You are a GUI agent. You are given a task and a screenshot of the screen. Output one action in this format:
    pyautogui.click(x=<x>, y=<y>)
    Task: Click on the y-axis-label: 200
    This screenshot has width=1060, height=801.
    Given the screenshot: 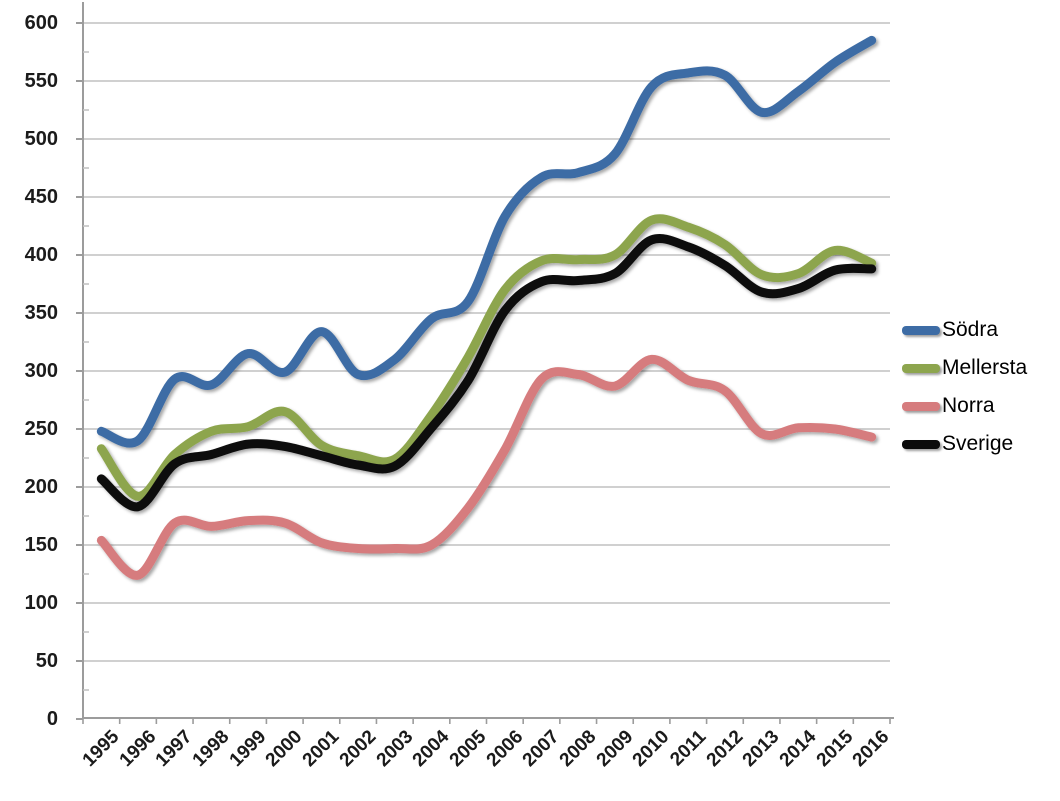 What is the action you would take?
    pyautogui.click(x=41, y=487)
    